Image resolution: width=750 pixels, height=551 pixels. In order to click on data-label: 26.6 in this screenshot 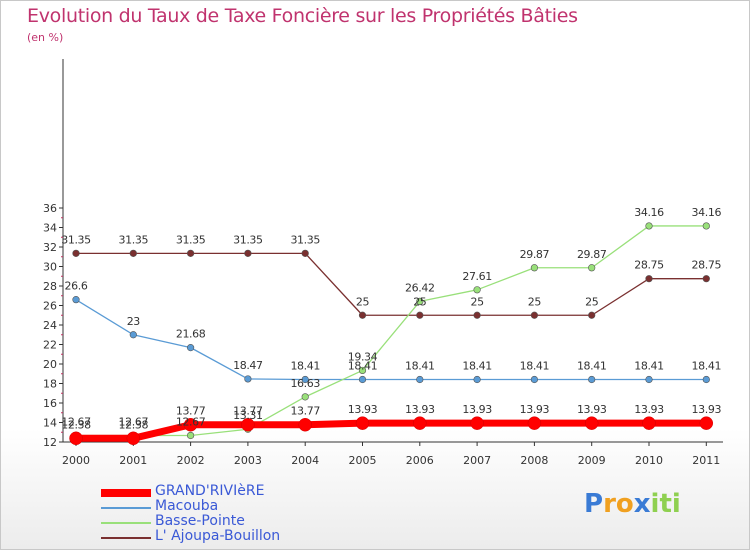, I will do `click(76, 286)`.